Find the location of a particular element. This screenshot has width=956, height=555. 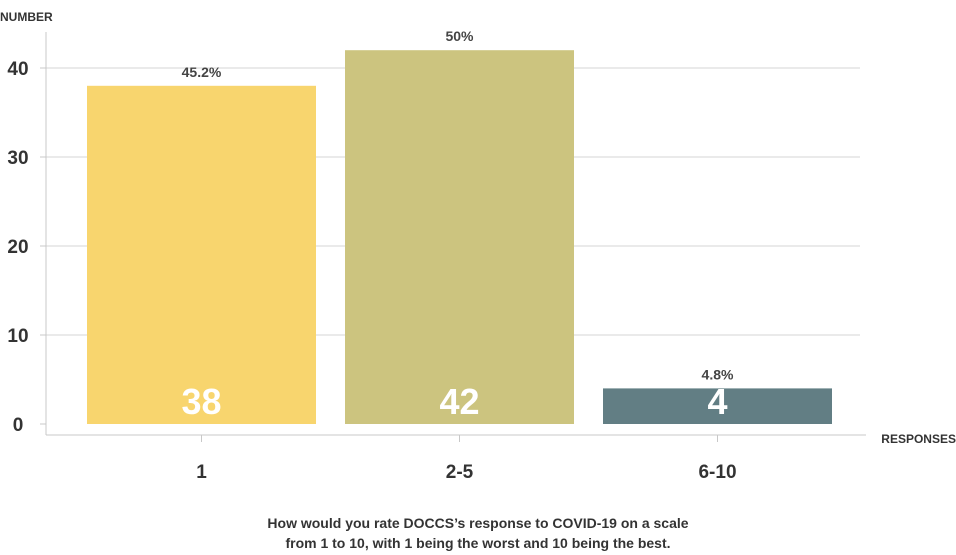

percent-label: 45.2% is located at coordinates (202, 72).